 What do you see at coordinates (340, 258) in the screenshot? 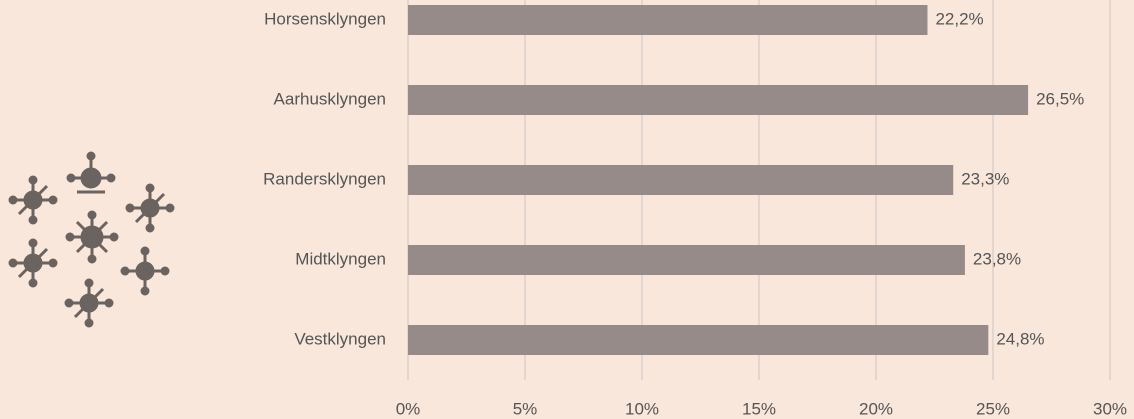
I see `y-tick-label: Midtklyngen` at bounding box center [340, 258].